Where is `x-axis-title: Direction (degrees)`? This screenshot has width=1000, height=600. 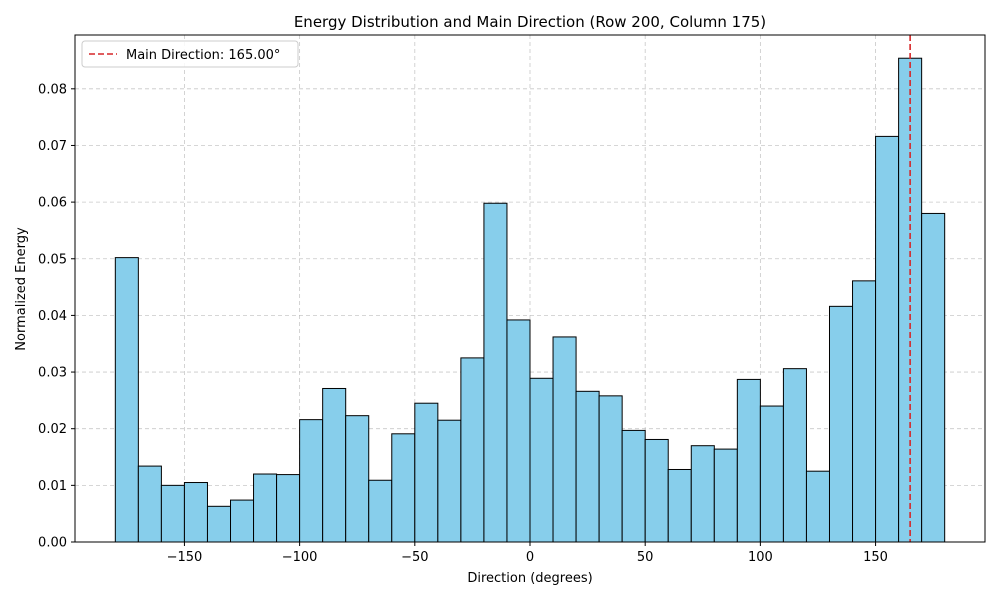
x-axis-title: Direction (degrees) is located at coordinates (529, 578).